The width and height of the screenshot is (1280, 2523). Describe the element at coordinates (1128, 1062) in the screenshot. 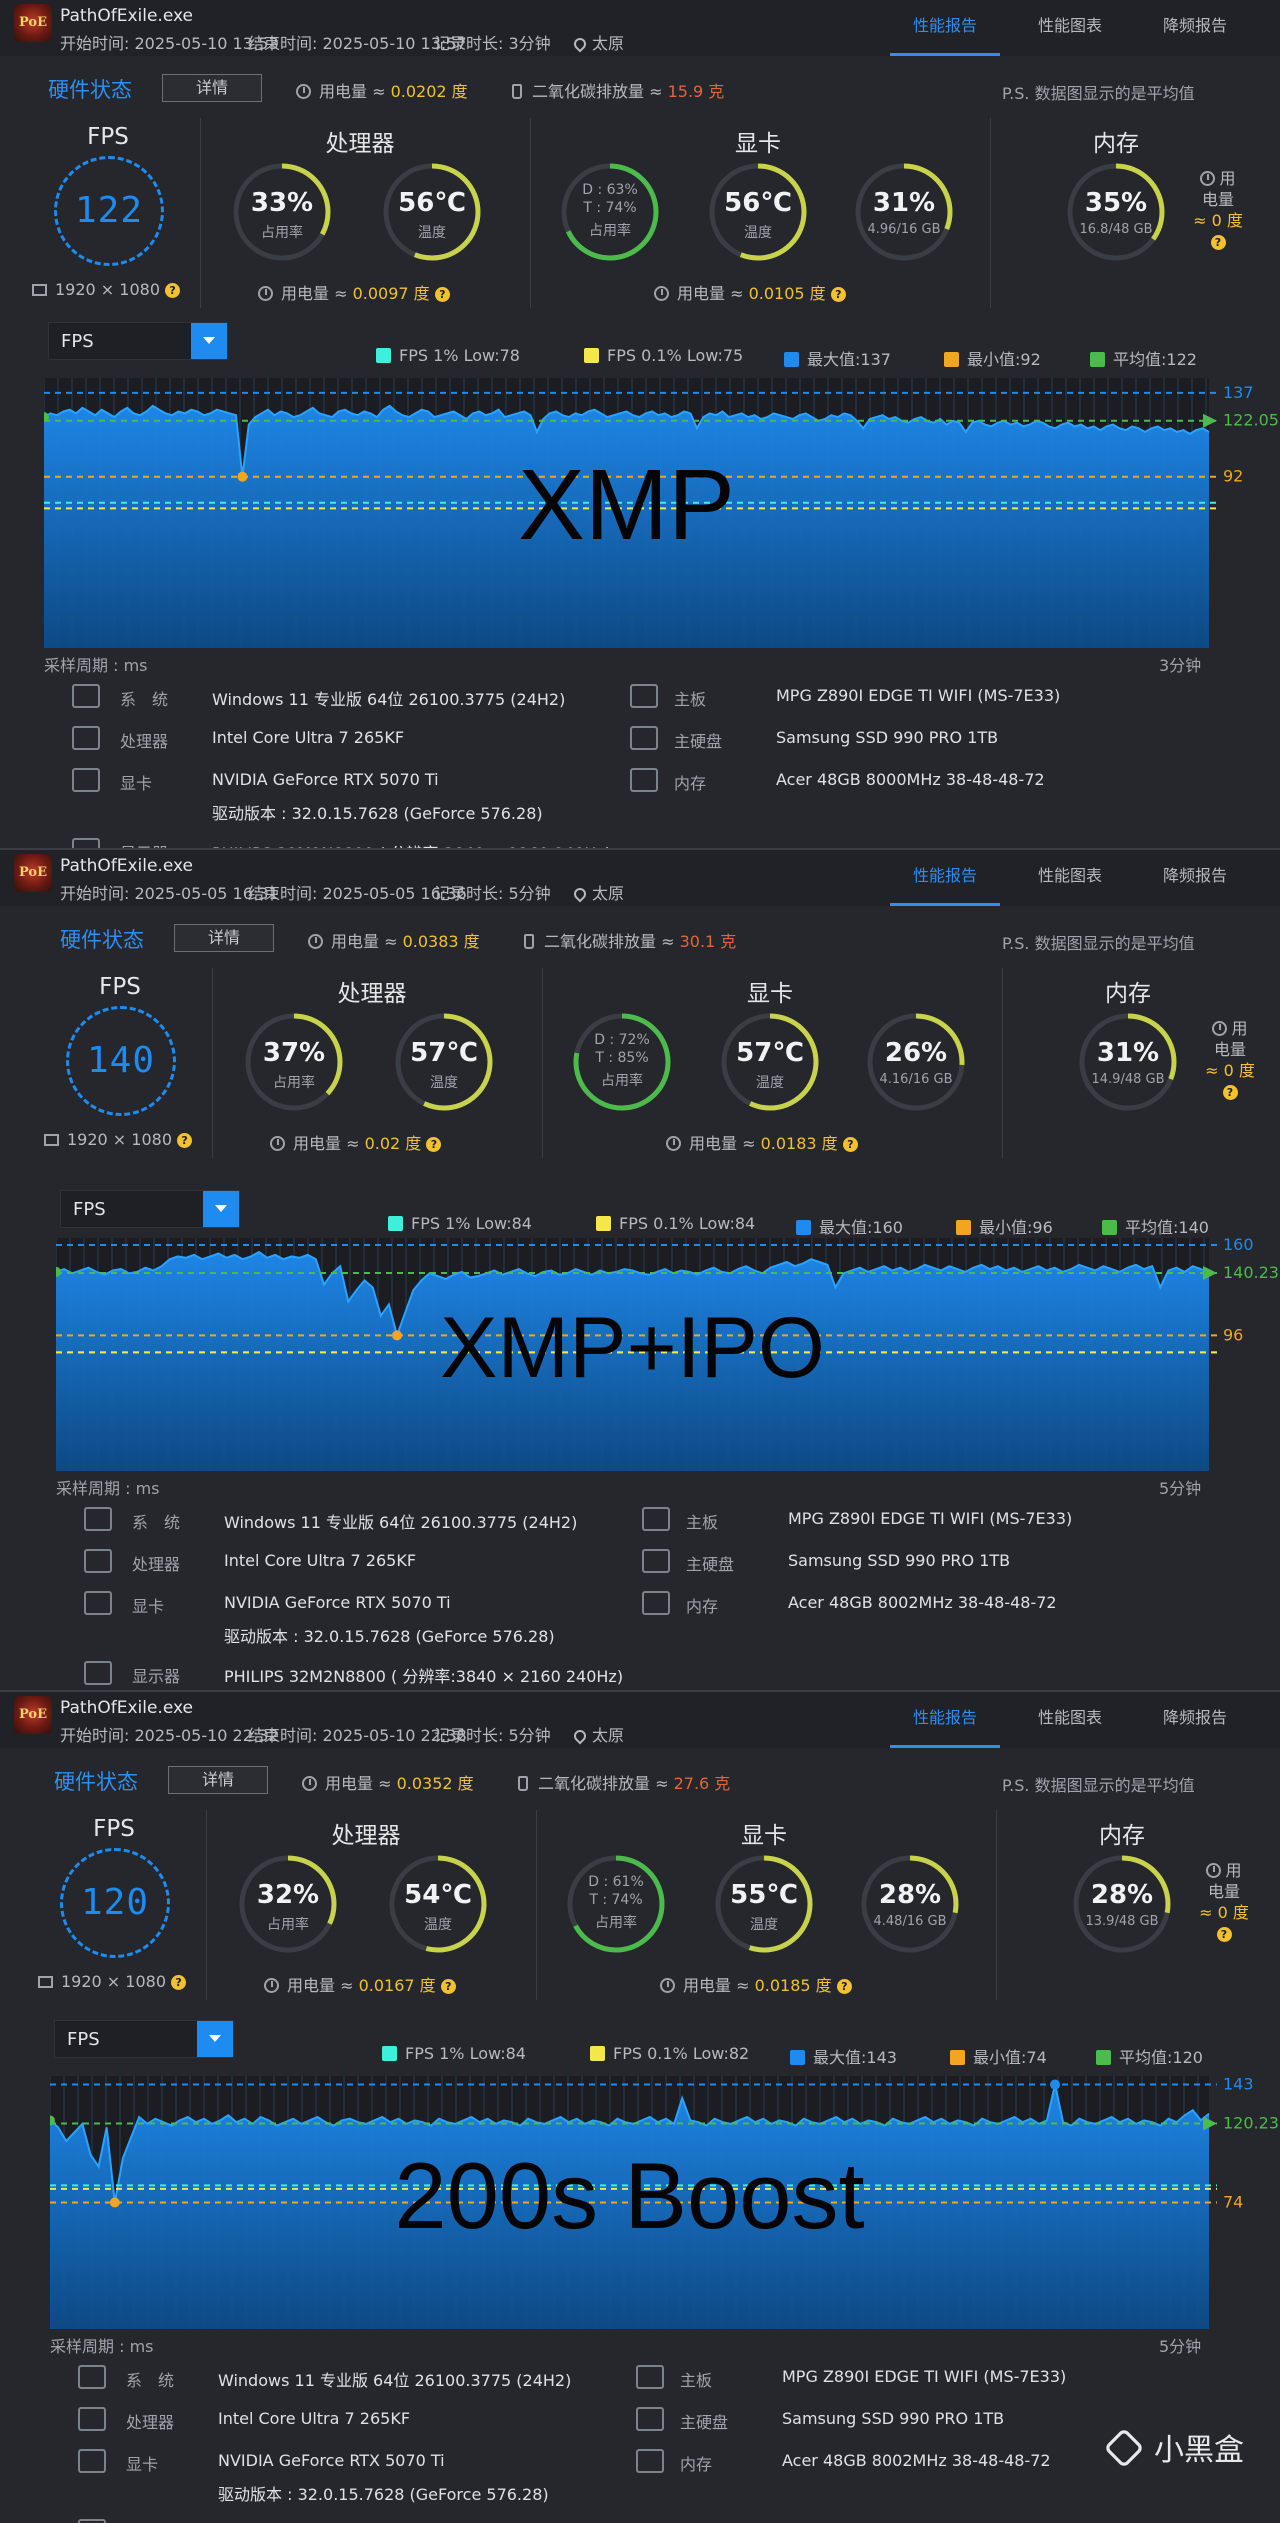

I see `memory-usage-gauge: 31% 14.9/48 GB` at that location.